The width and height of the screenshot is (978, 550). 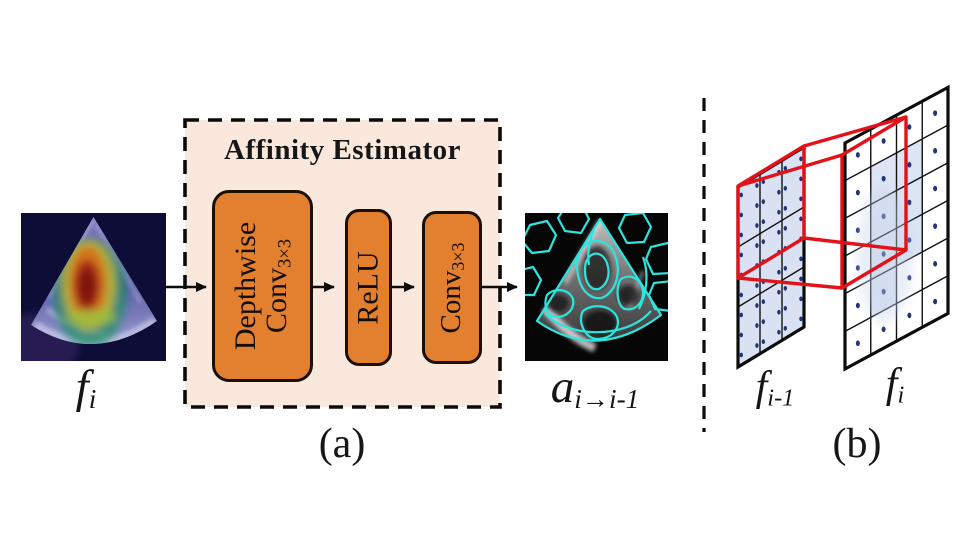 I want to click on relu-block: ReLU, so click(x=368, y=287).